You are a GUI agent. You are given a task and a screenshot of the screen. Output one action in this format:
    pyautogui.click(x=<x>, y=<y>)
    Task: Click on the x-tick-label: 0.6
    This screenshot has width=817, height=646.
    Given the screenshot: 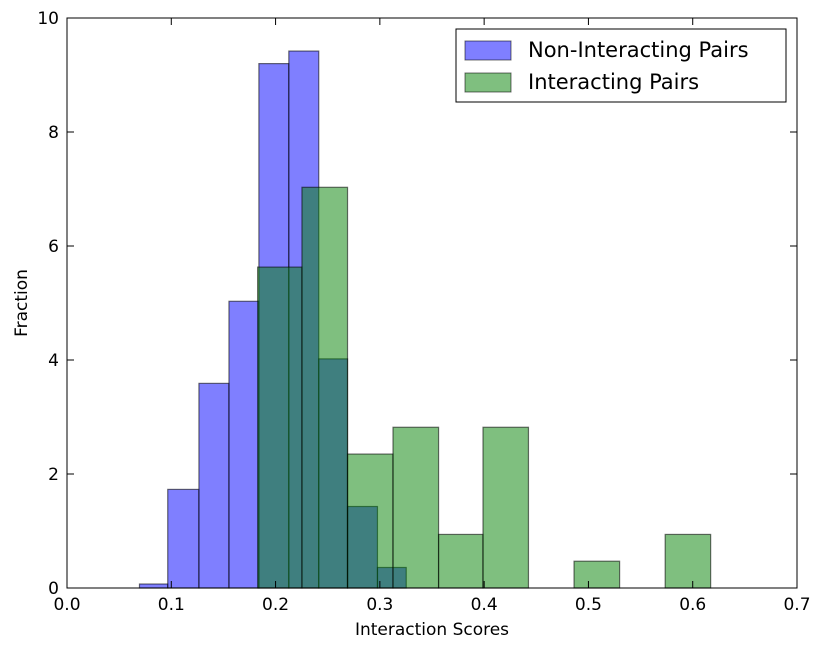 What is the action you would take?
    pyautogui.click(x=692, y=605)
    